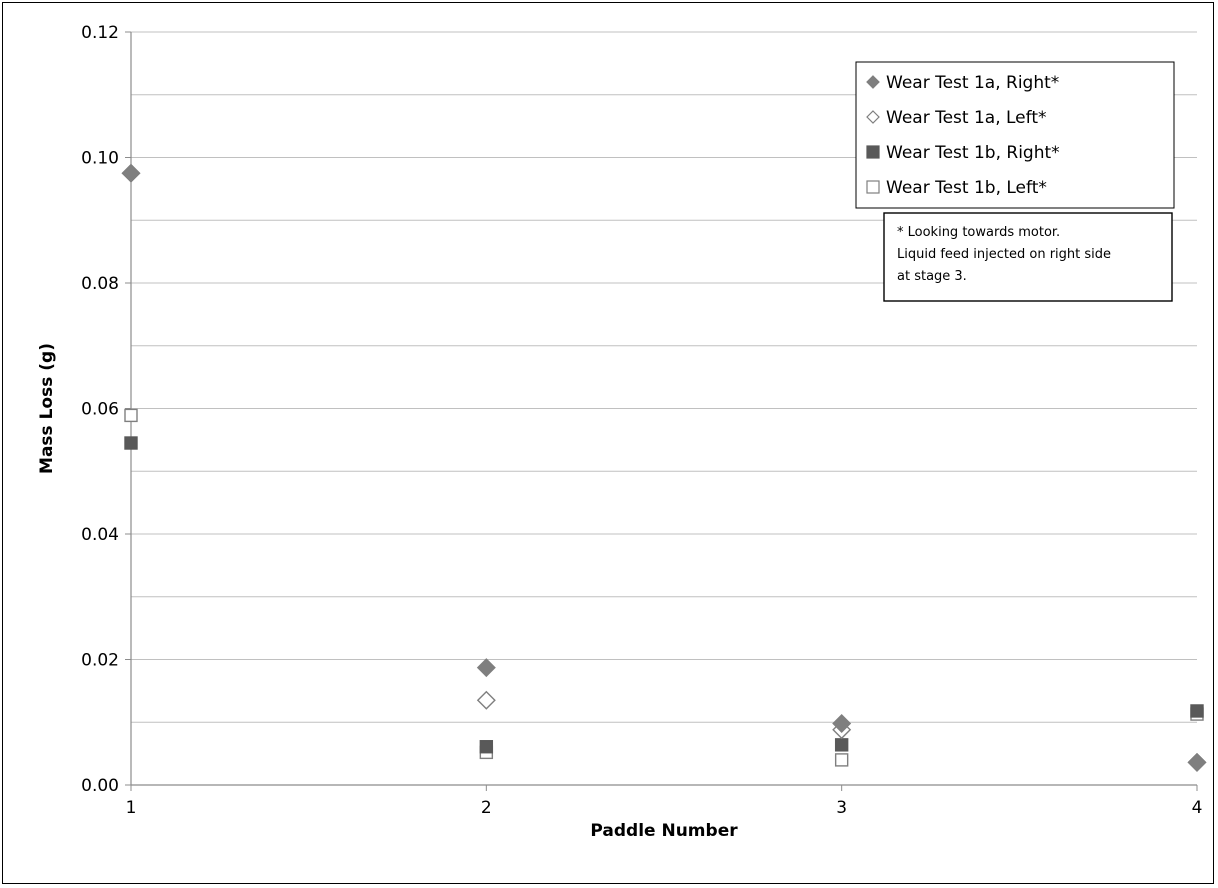 This screenshot has width=1218, height=888. I want to click on y-tick-label: 0.04, so click(100, 535).